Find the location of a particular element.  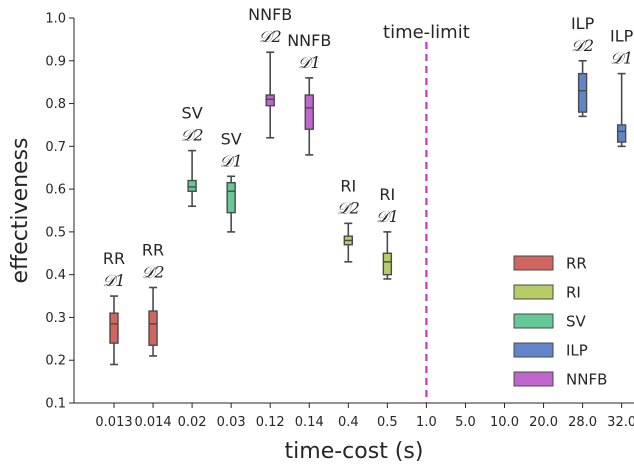

y-tick-label: 0.4 is located at coordinates (55, 275).